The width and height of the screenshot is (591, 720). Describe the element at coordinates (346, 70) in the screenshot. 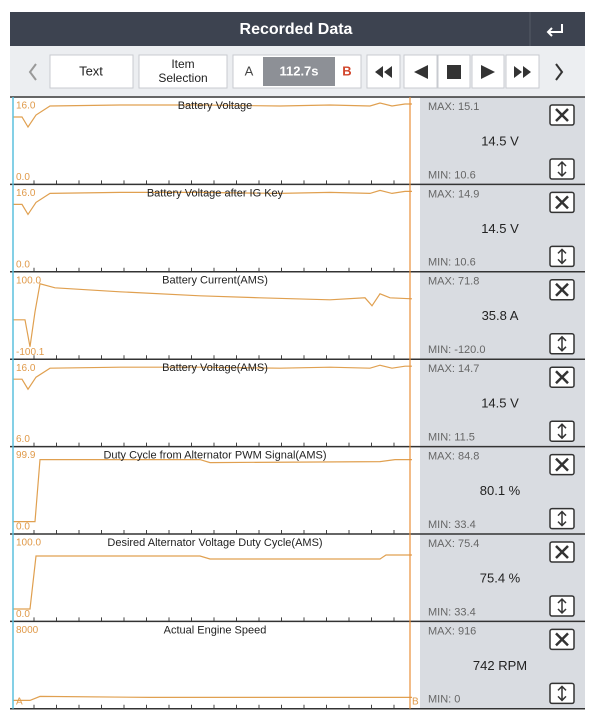

I see `marker-b: B` at that location.